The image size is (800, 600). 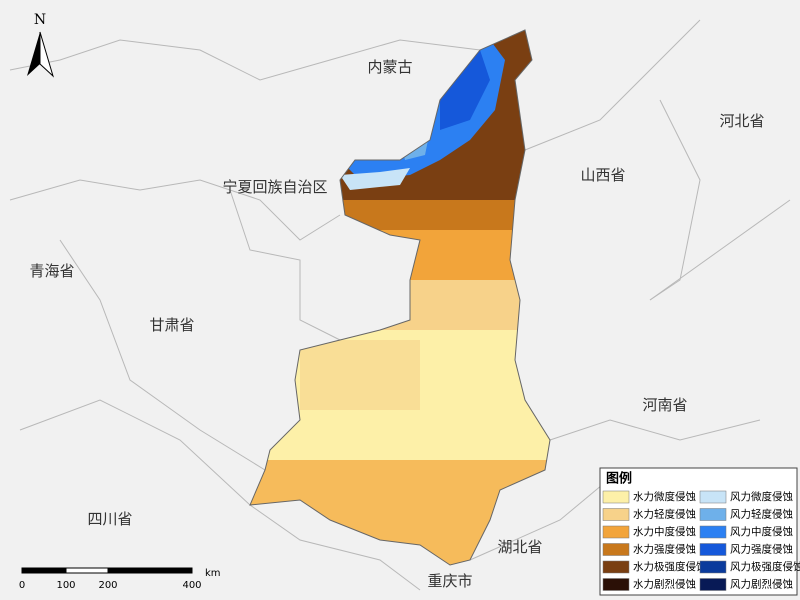 I want to click on legend-label: 风力强度侵蚀, so click(x=761, y=549).